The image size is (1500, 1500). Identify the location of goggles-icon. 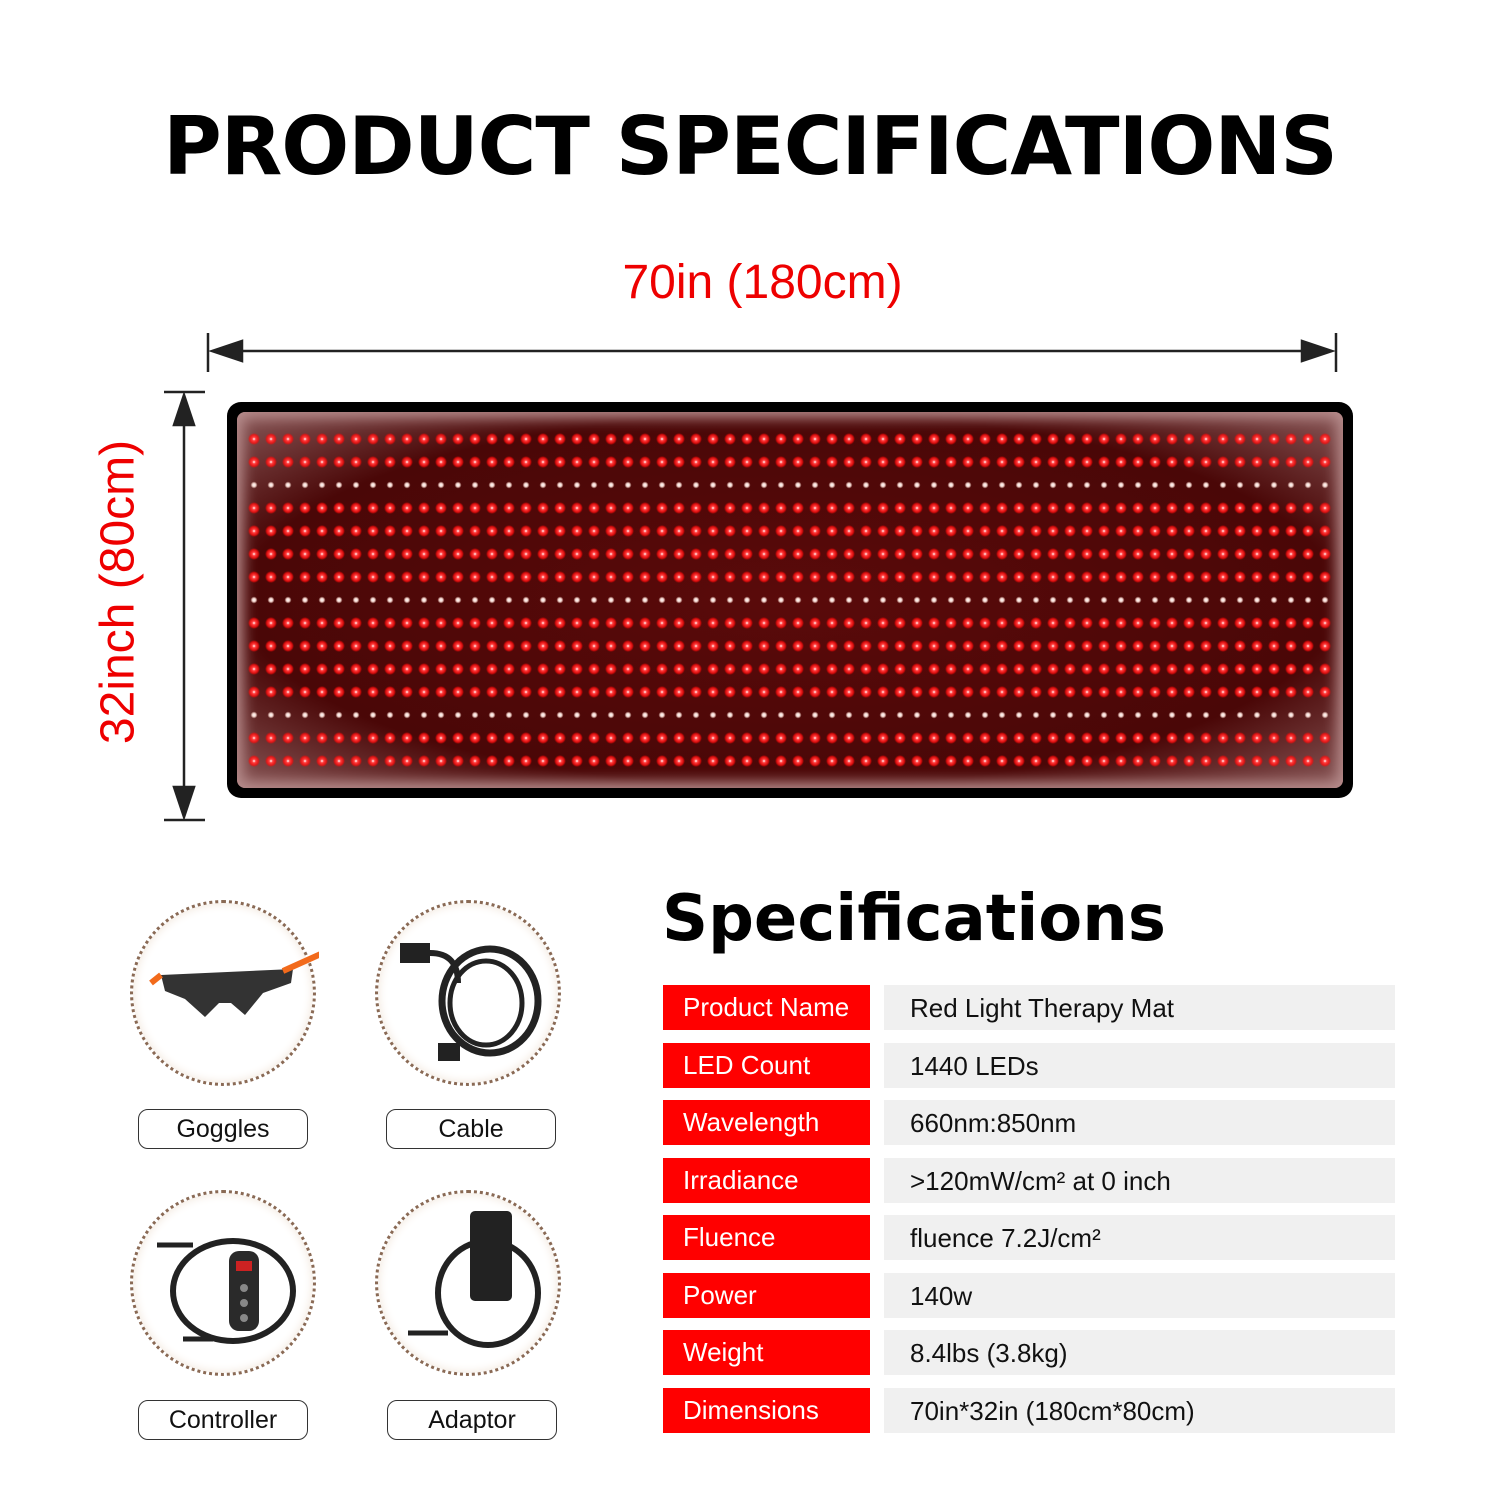
(234, 984).